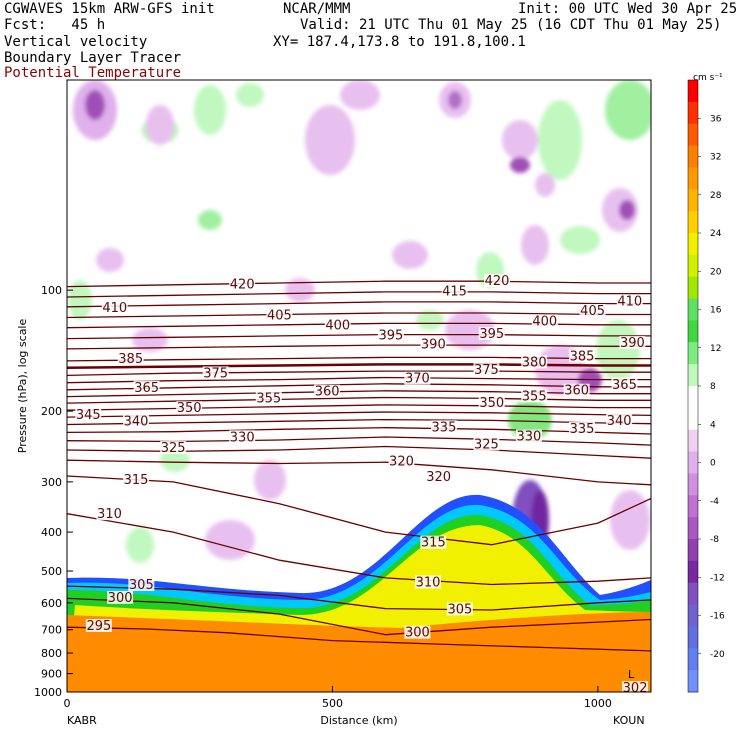  I want to click on theta-label: 330, so click(242, 437).